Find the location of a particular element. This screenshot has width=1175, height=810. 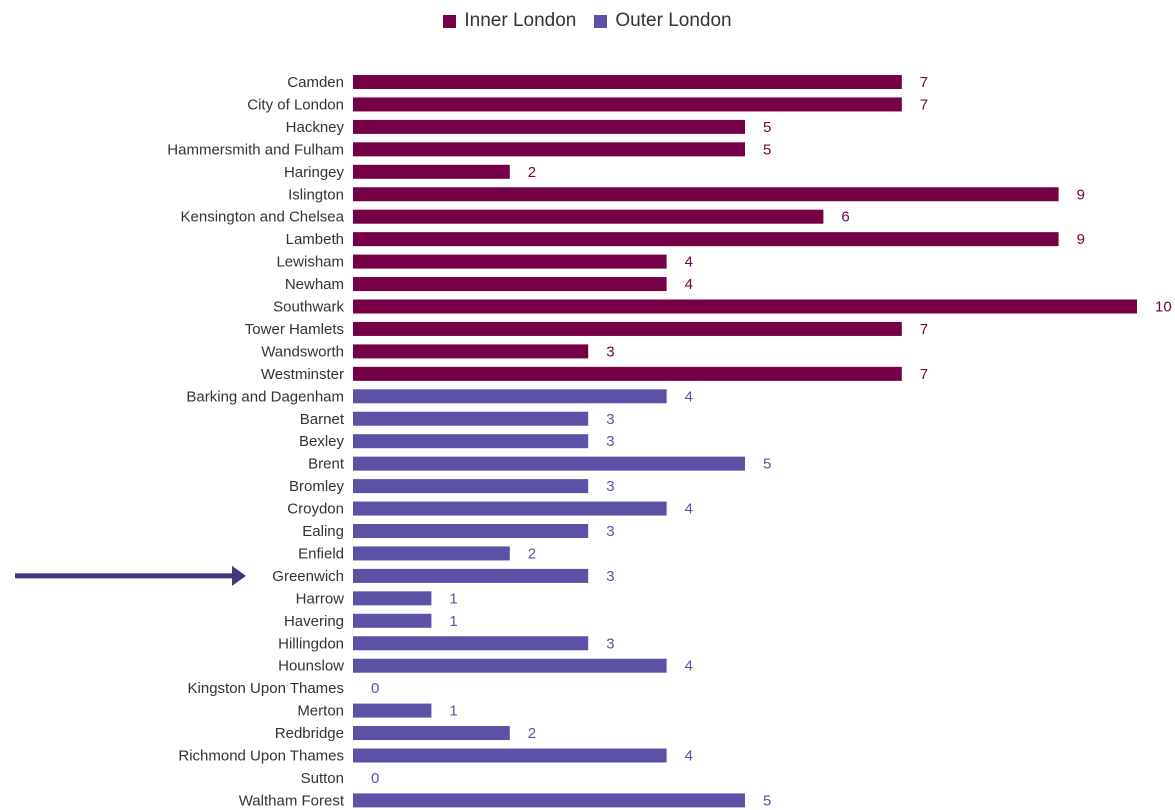

value-label-lambeth: 9 is located at coordinates (1081, 239).